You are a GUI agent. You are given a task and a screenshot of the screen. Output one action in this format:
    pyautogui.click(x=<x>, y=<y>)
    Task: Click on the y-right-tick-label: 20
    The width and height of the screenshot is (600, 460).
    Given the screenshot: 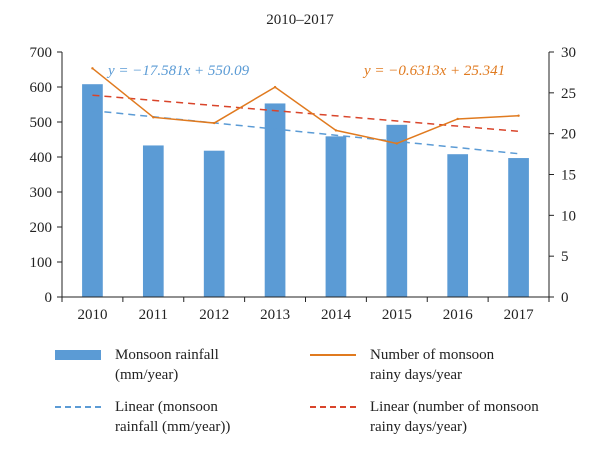 What is the action you would take?
    pyautogui.click(x=568, y=135)
    